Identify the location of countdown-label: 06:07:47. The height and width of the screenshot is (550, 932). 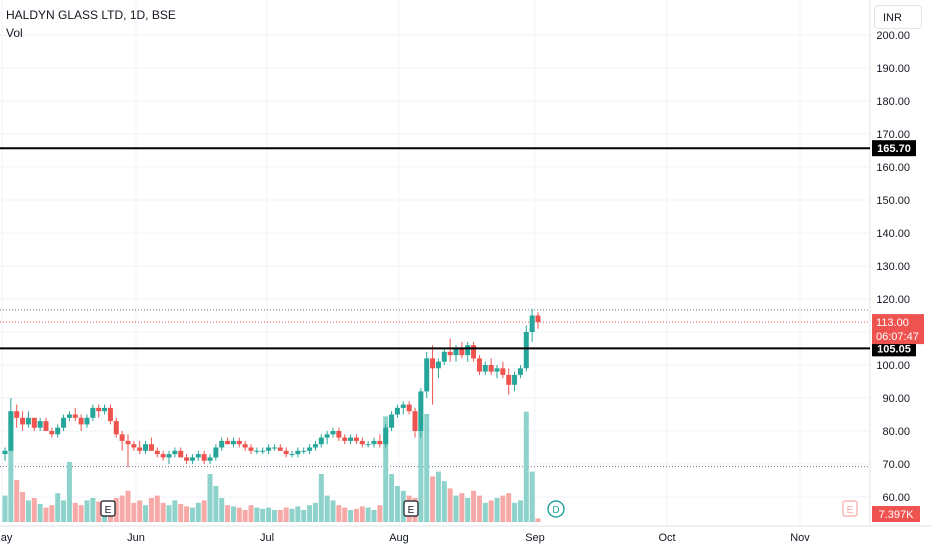
(897, 337).